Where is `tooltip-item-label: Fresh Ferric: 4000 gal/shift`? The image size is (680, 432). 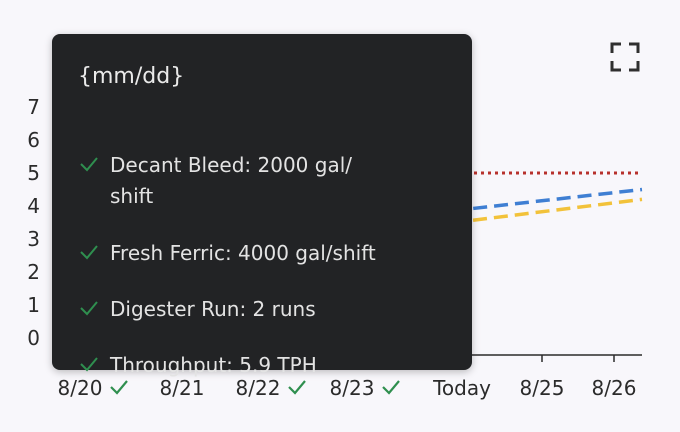
tooltip-item-label: Fresh Ferric: 4000 gal/shift is located at coordinates (243, 253).